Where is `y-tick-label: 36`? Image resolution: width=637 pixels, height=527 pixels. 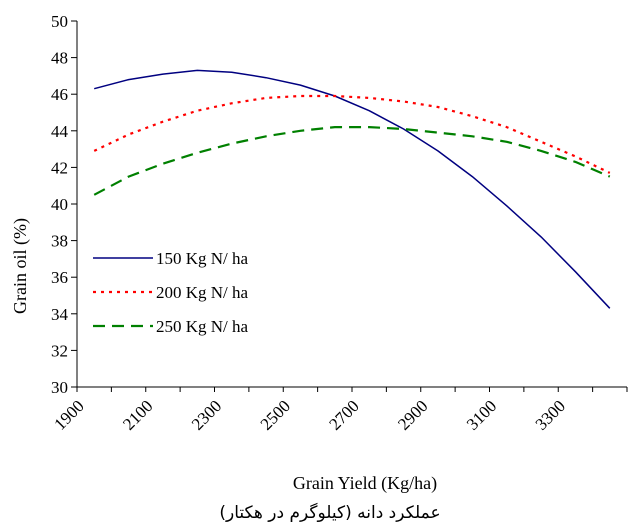
y-tick-label: 36 is located at coordinates (59, 277).